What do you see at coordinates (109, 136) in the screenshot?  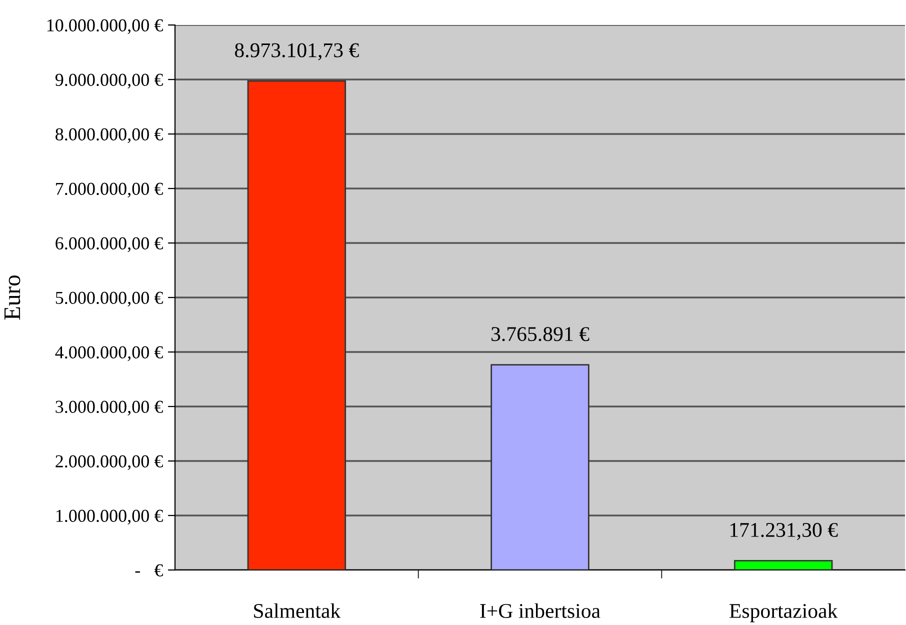 I see `y-tick-label: 8.000.000,00 €` at bounding box center [109, 136].